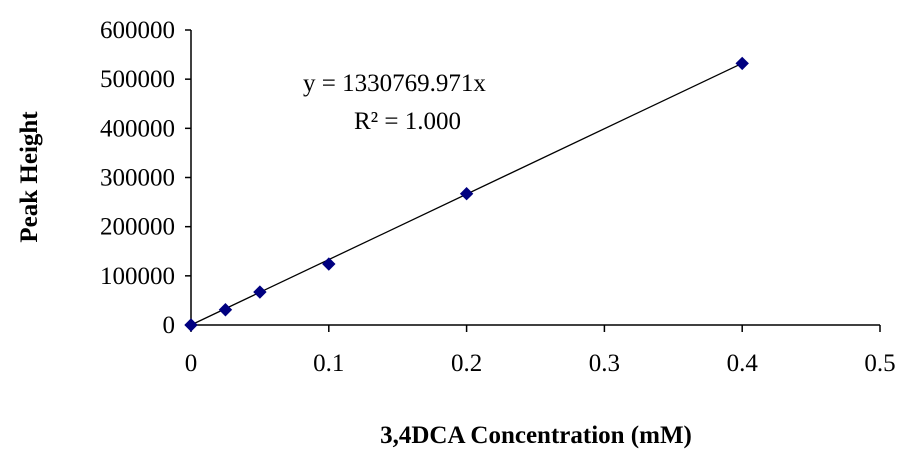 The image size is (903, 462). What do you see at coordinates (137, 79) in the screenshot?
I see `y-tick-label: 500000` at bounding box center [137, 79].